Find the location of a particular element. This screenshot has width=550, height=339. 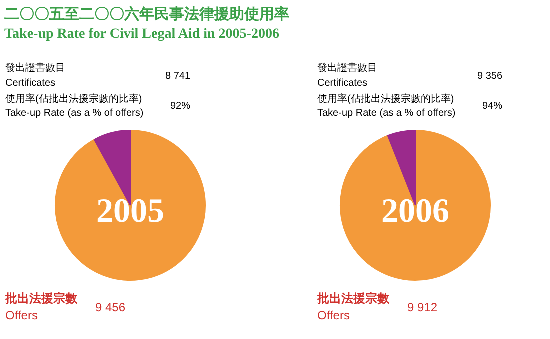

text: 94% is located at coordinates (492, 106).